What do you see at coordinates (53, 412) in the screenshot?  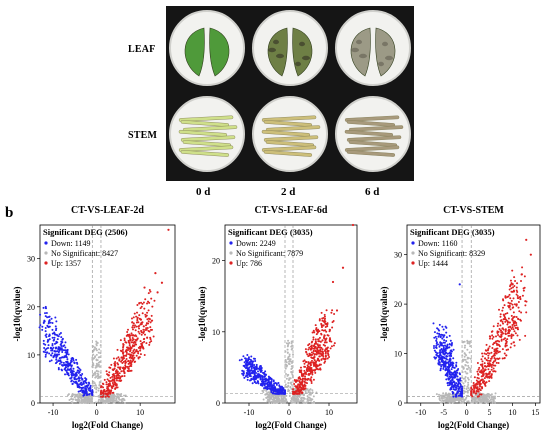 I see `x-tick-label: -10` at bounding box center [53, 412].